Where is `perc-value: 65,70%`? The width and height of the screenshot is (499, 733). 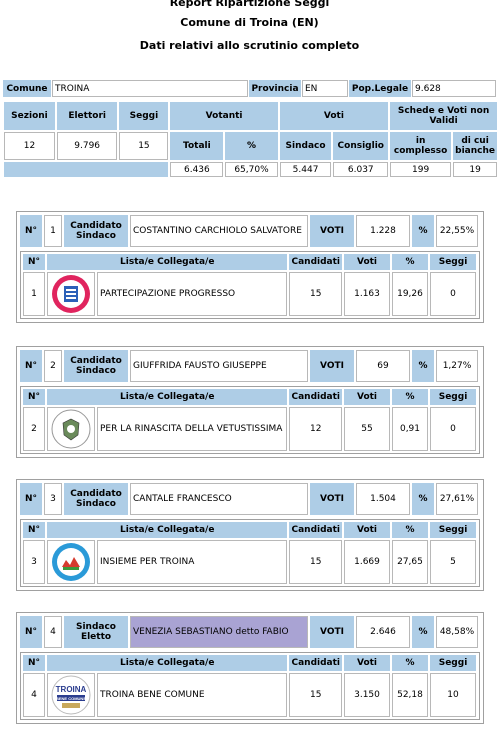 perc-value: 65,70% is located at coordinates (251, 169).